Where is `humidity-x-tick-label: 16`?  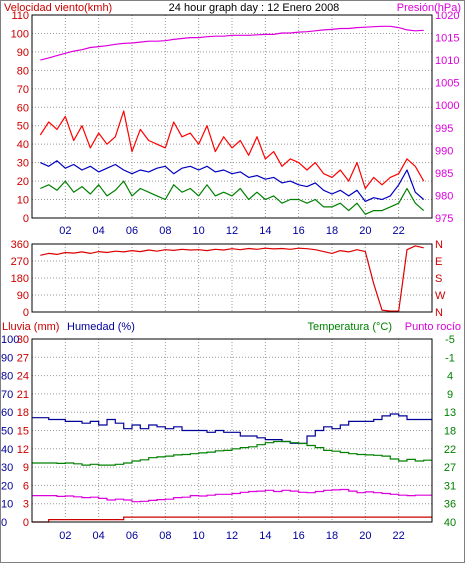
humidity-x-tick-label: 16 is located at coordinates (299, 536).